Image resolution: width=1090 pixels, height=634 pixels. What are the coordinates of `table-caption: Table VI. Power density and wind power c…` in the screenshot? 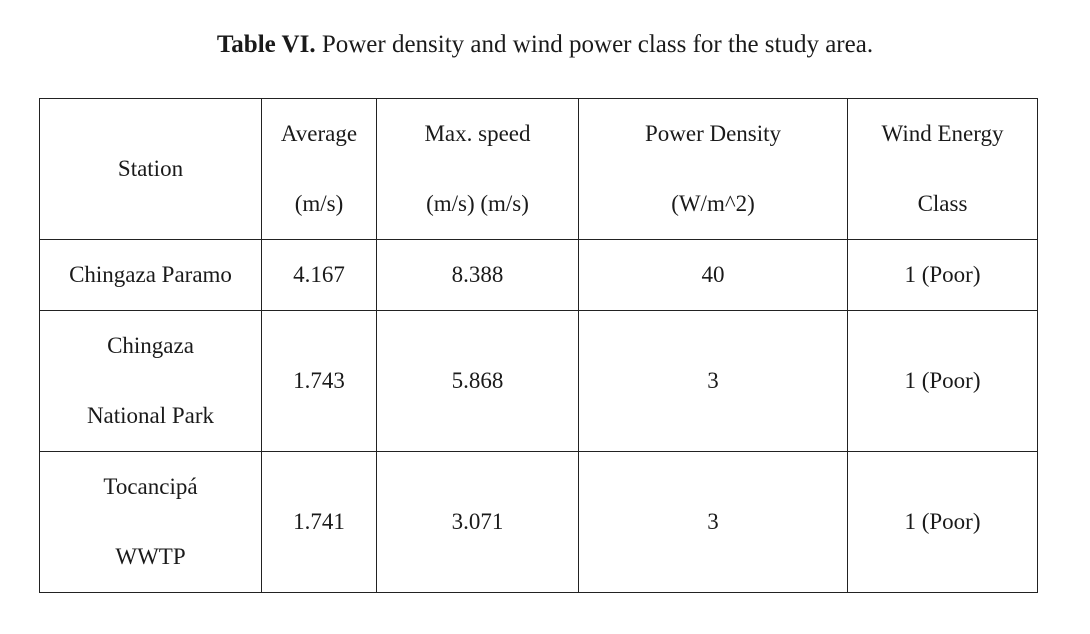 It's located at (545, 45).